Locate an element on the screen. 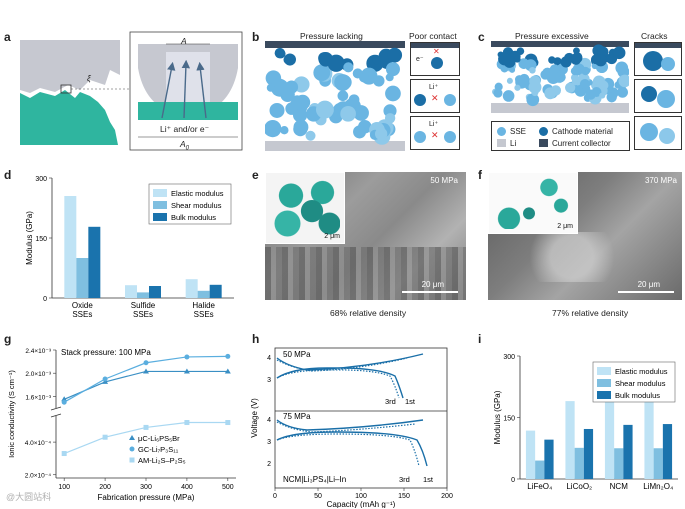 Image resolution: width=685 pixels, height=509 pixels. b-side-title: Poor contact is located at coordinates (433, 36).